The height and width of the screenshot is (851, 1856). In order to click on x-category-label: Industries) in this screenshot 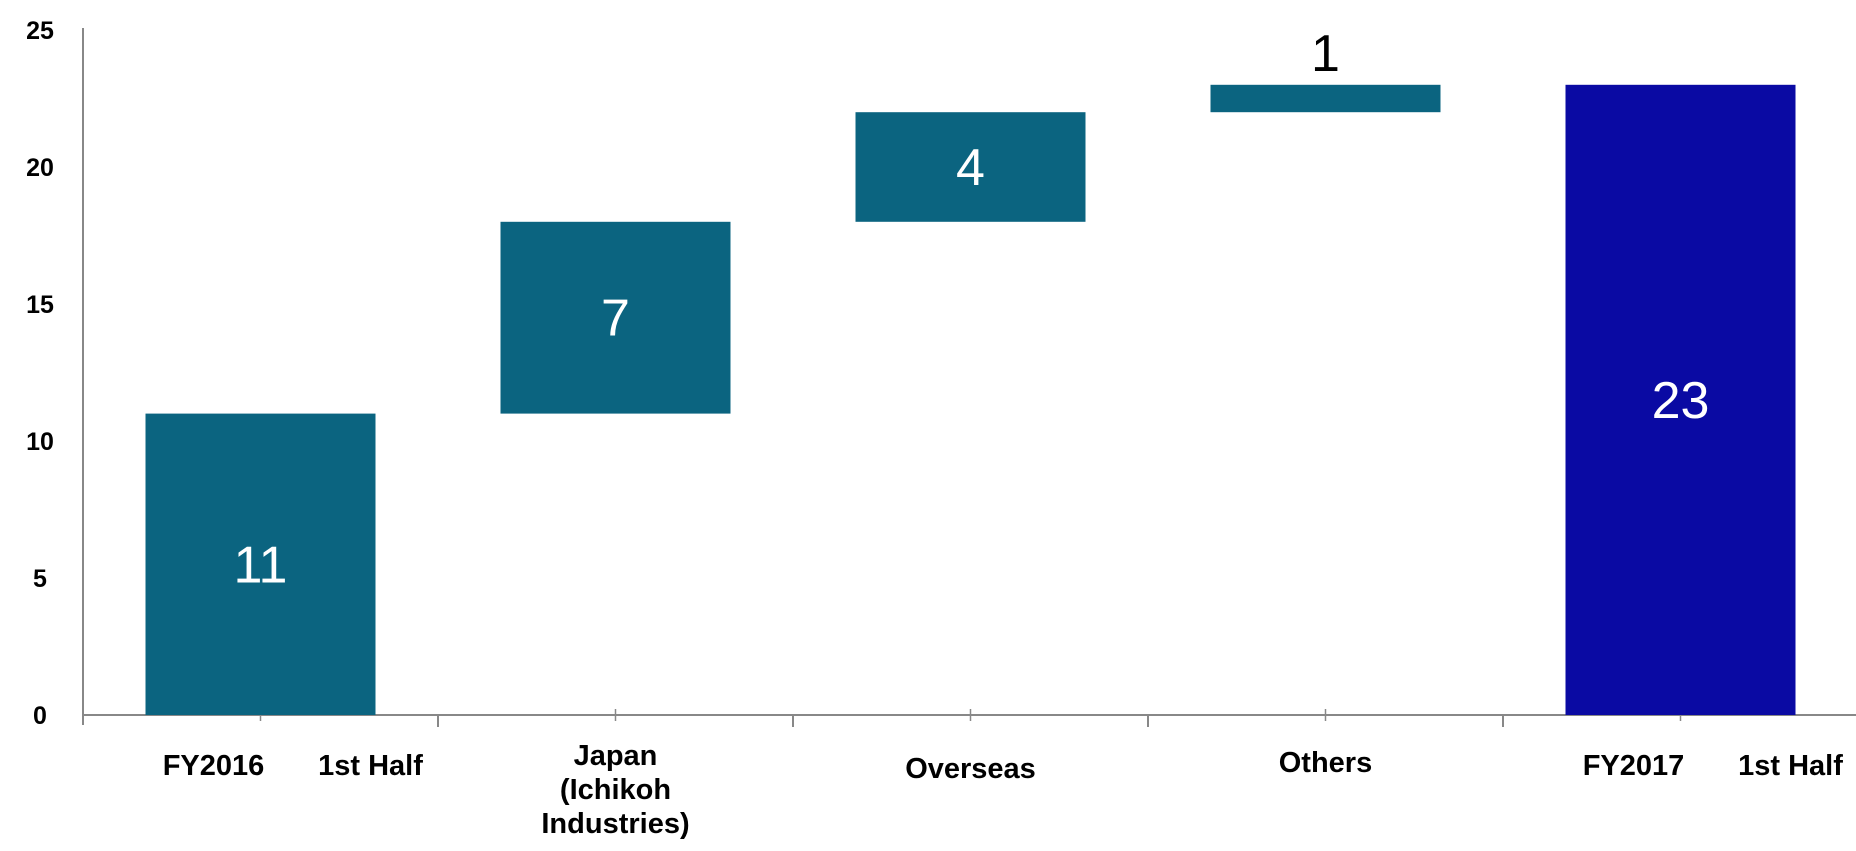, I will do `click(615, 824)`.